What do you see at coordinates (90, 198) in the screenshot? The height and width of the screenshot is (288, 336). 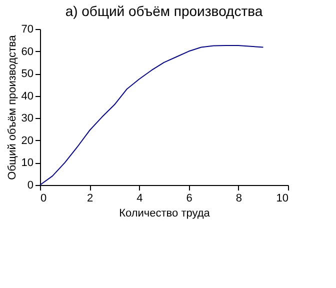 I see `x-tick-label: 2` at bounding box center [90, 198].